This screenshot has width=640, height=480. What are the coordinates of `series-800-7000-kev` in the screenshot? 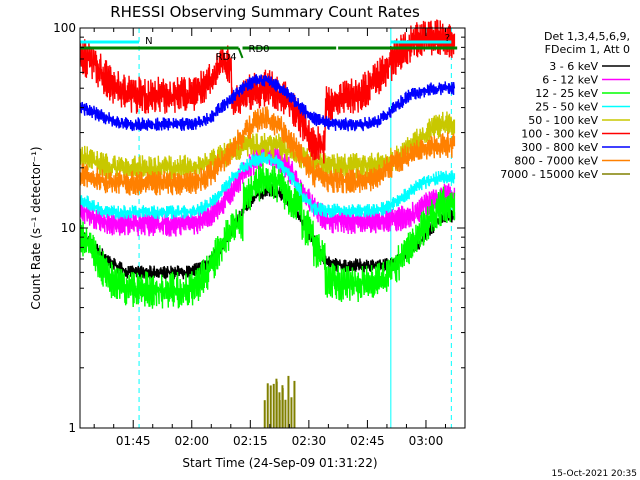 It's located at (267, 151).